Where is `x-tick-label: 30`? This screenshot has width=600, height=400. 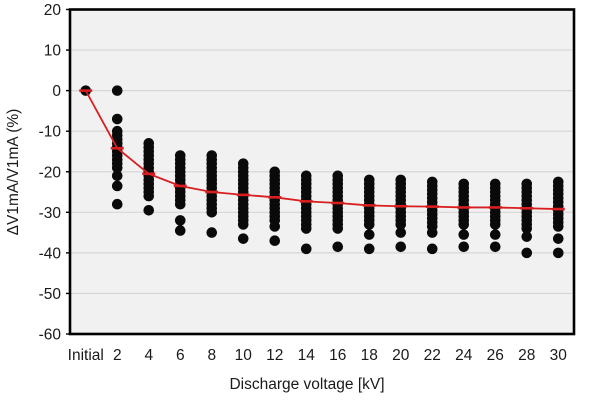
x-tick-label: 30 is located at coordinates (559, 355).